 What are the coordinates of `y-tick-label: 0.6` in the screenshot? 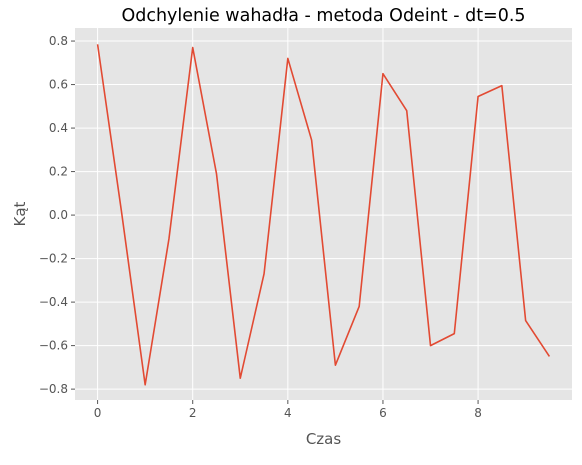 It's located at (58, 85).